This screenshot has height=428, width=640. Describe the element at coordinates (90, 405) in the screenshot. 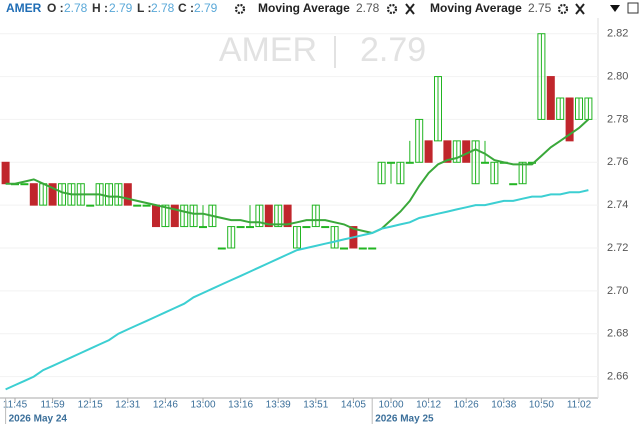

I see `x-tick-label: 12:15` at that location.